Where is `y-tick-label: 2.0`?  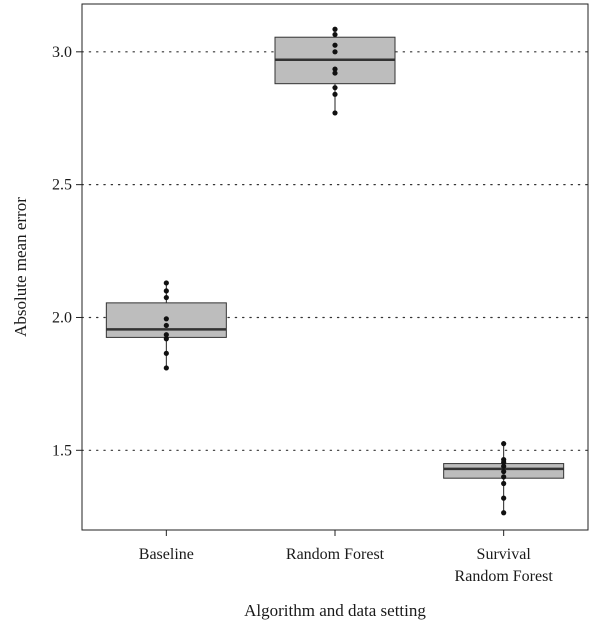 y-tick-label: 2.0 is located at coordinates (62, 317).